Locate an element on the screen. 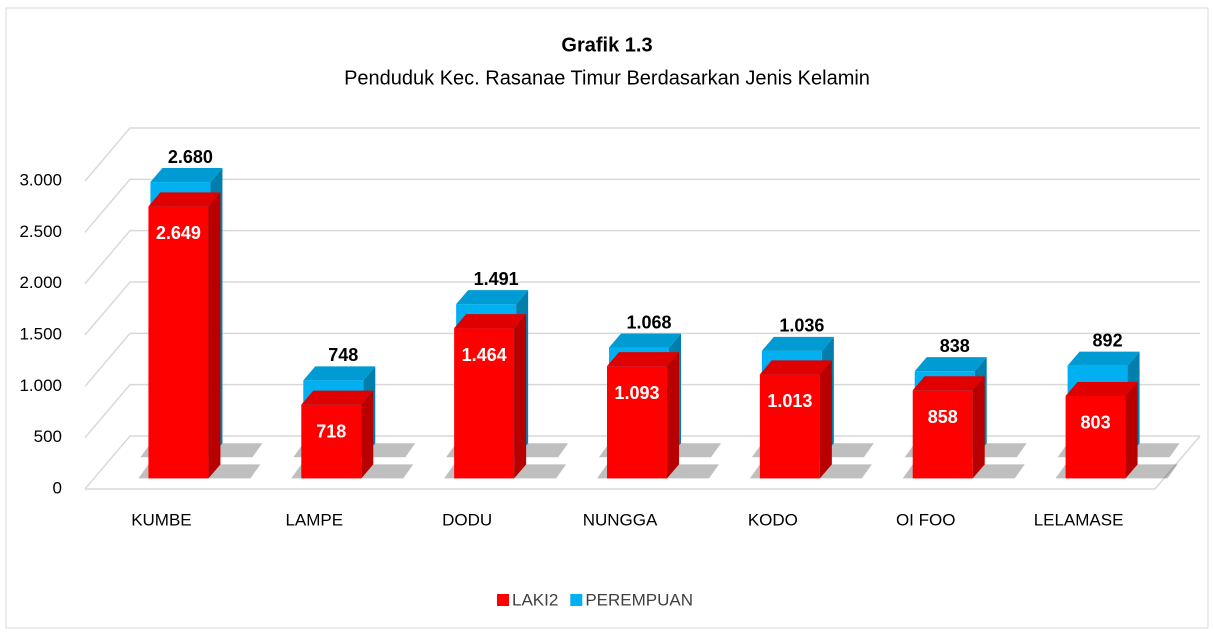 The width and height of the screenshot is (1214, 637). data-label: 1.036 is located at coordinates (801, 326).